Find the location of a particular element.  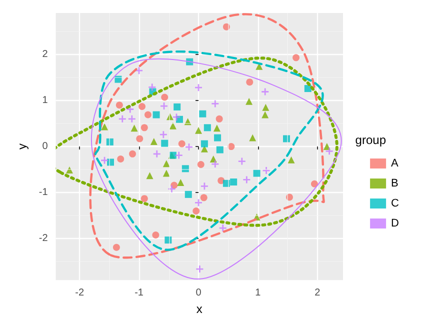

y-tick-label: 2 is located at coordinates (45, 54).